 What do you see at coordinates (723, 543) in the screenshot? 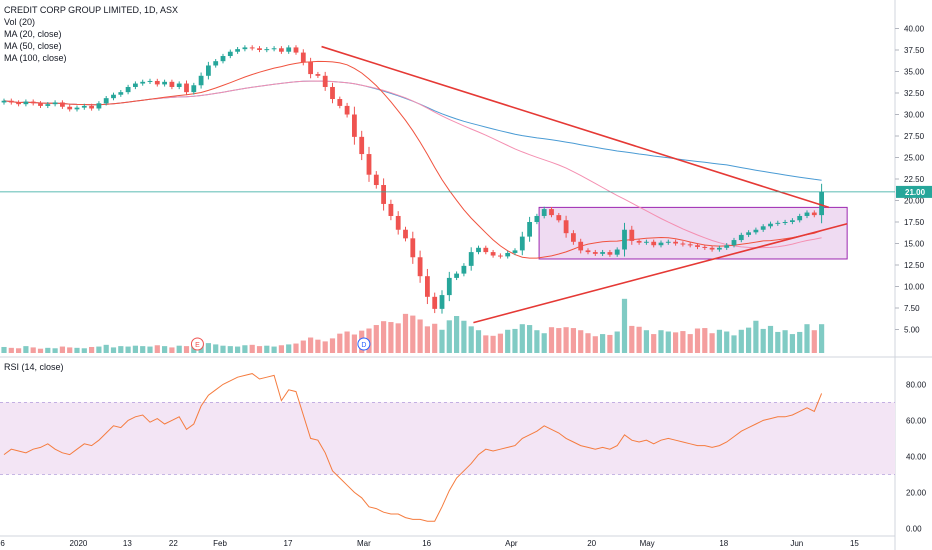
I see `time-tick-label: 18` at bounding box center [723, 543].